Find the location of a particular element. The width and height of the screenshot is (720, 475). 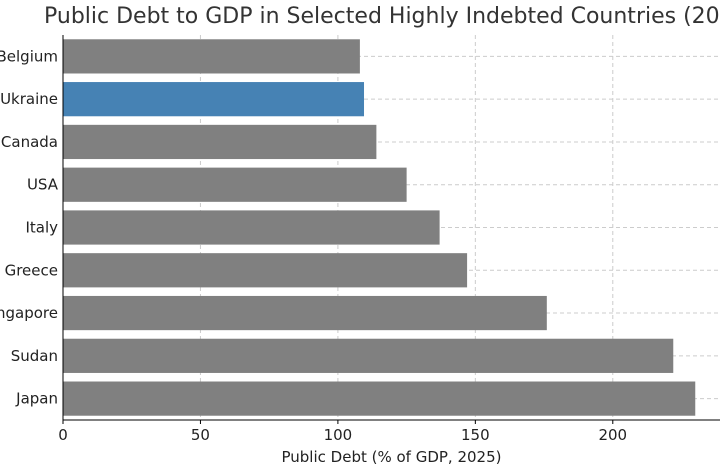

bar-belgium is located at coordinates (211, 56).